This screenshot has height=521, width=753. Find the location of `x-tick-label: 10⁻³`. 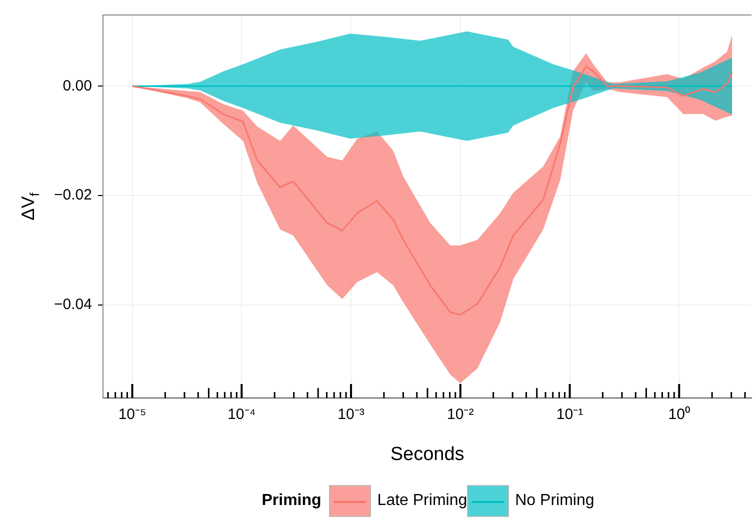

x-tick-label: 10⁻³ is located at coordinates (351, 415).